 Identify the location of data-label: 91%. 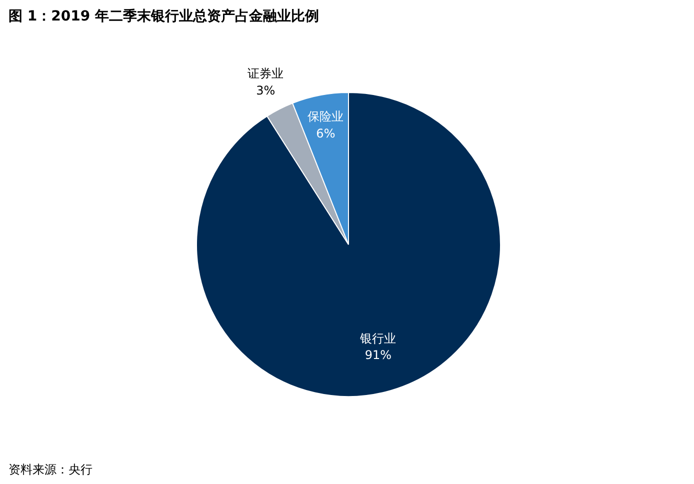
(378, 355).